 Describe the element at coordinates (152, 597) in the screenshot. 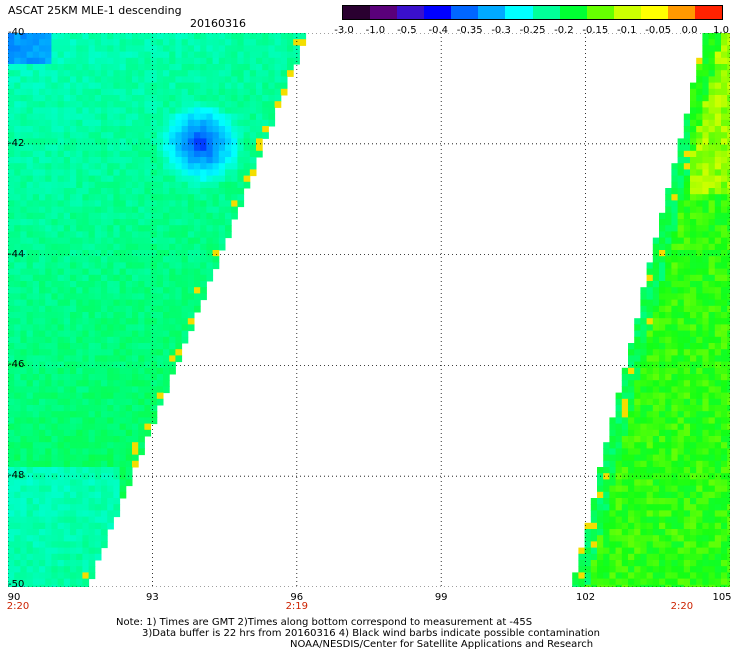

I see `x-tick-label: 93` at that location.